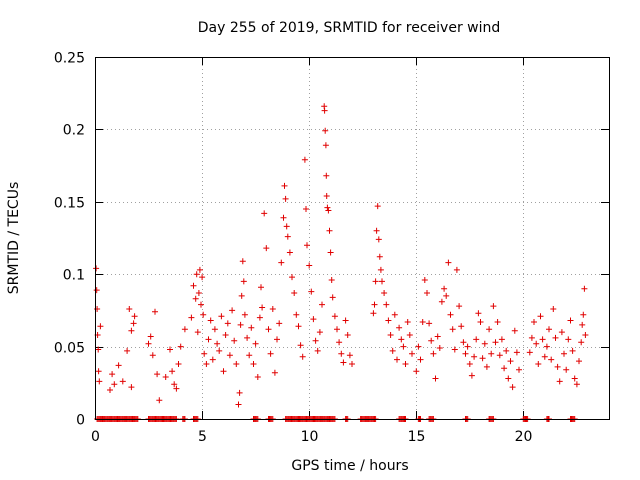  What do you see at coordinates (69, 349) in the screenshot?
I see `y-tick-label: 0.05` at bounding box center [69, 349].